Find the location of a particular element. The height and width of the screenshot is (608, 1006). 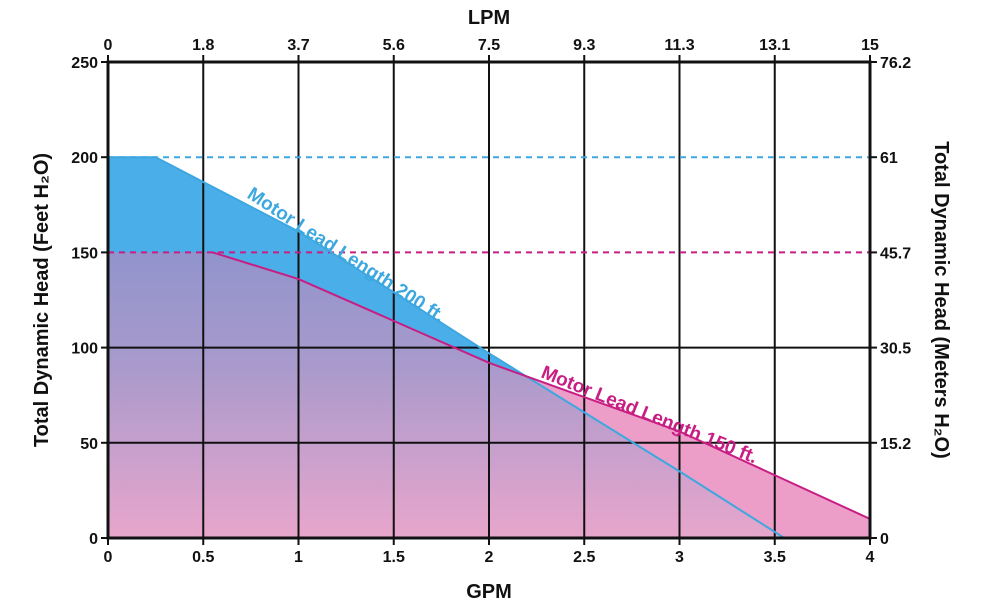

y-right-axis-title: Total Dynamic Head (Meters H₂O) is located at coordinates (941, 299).